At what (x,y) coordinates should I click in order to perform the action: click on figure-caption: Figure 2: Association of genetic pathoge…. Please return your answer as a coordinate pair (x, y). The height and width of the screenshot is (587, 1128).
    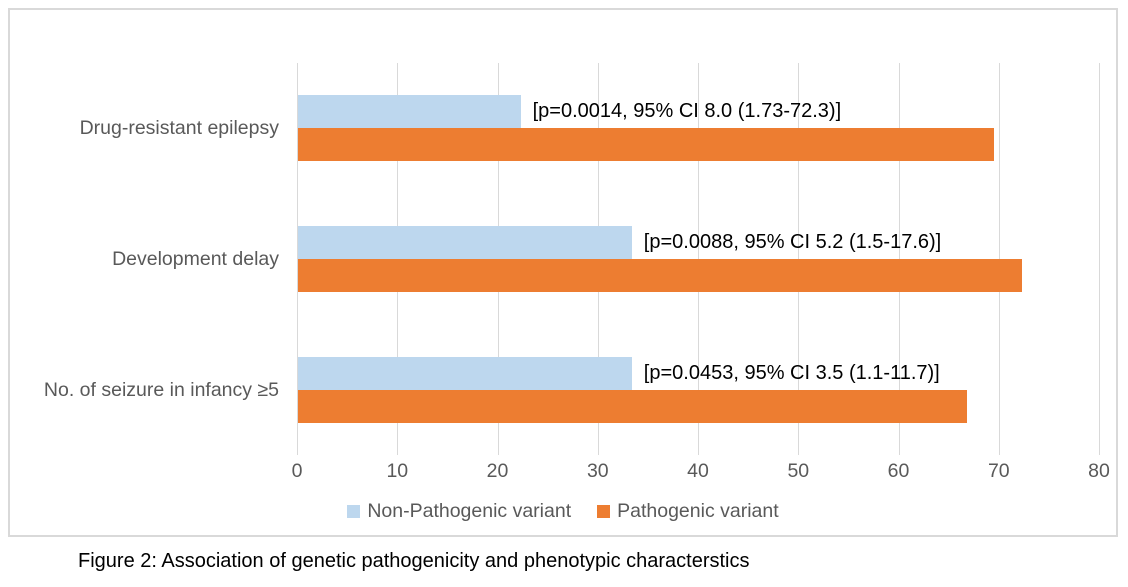
    Looking at the image, I should click on (414, 561).